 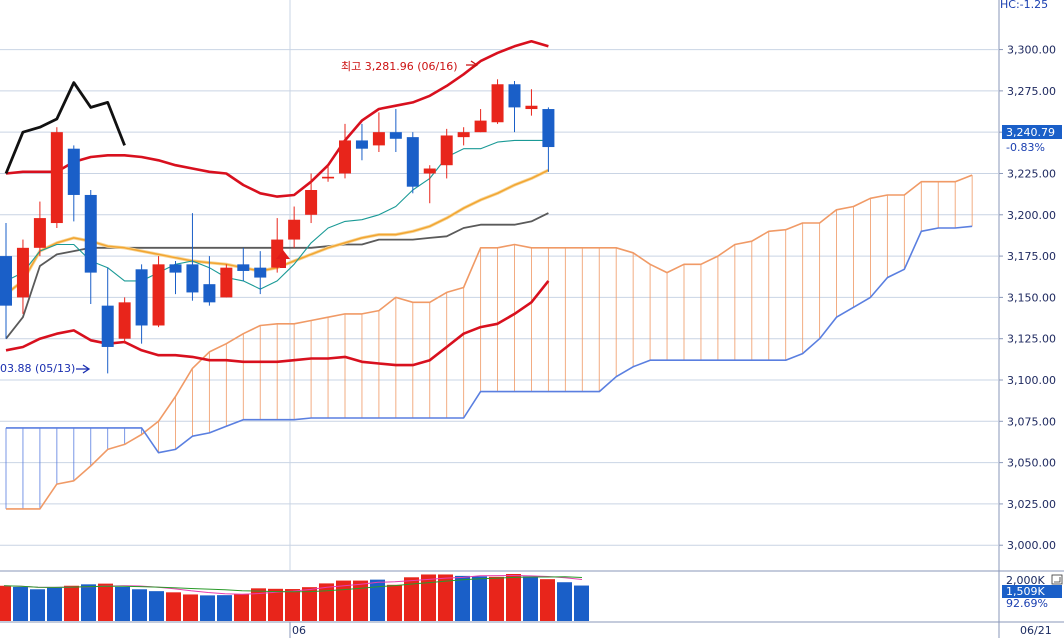 What do you see at coordinates (1031, 463) in the screenshot?
I see `y-tick-label: 3,050.00` at bounding box center [1031, 463].